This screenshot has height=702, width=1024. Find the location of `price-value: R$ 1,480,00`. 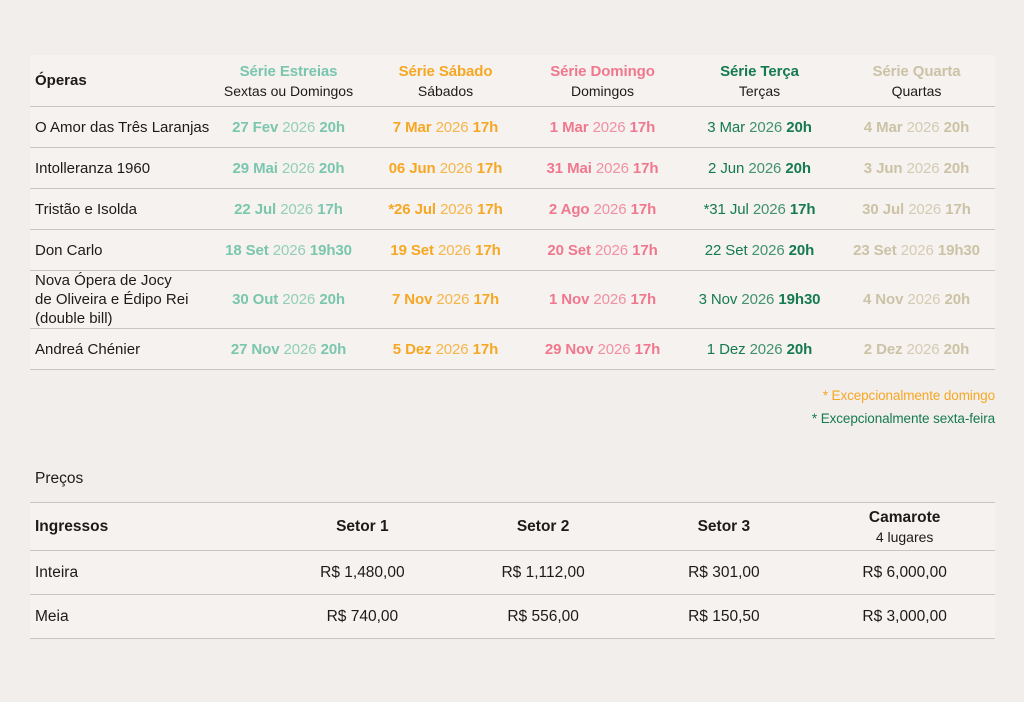

price-value: R$ 1,480,00 is located at coordinates (362, 572).